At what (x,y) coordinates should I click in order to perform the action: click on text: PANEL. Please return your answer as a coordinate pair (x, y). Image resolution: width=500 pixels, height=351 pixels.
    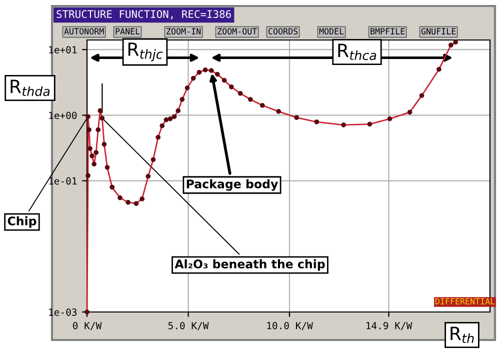
    Looking at the image, I should click on (128, 31).